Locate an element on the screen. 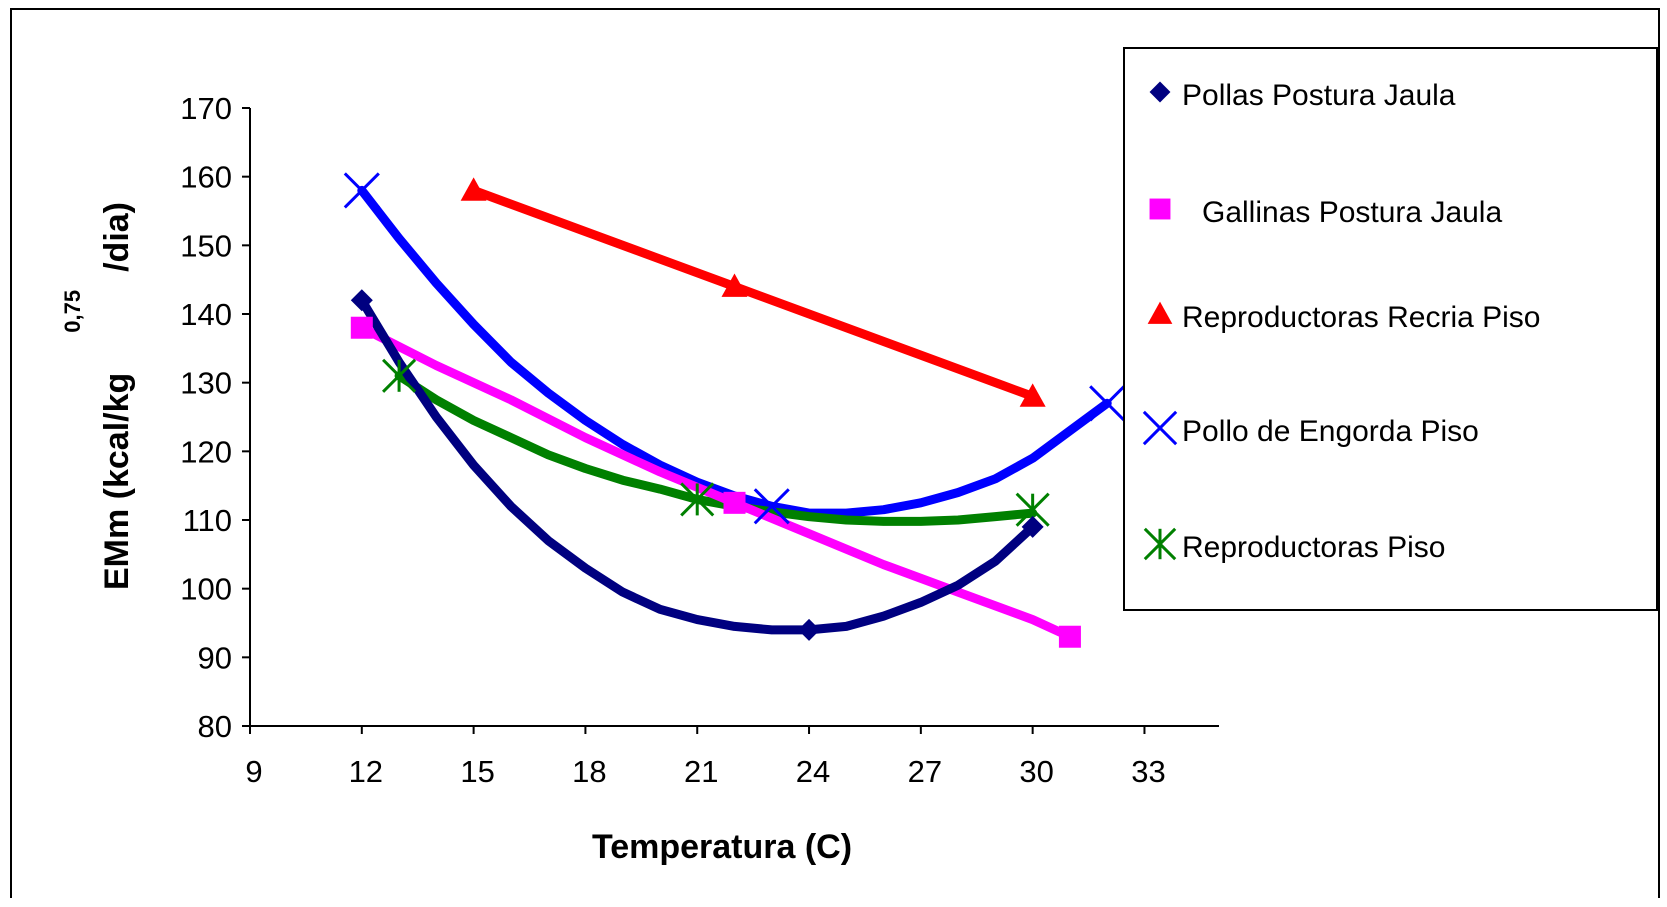 This screenshot has height=907, width=1667. x-tick-label: 33 is located at coordinates (1148, 771).